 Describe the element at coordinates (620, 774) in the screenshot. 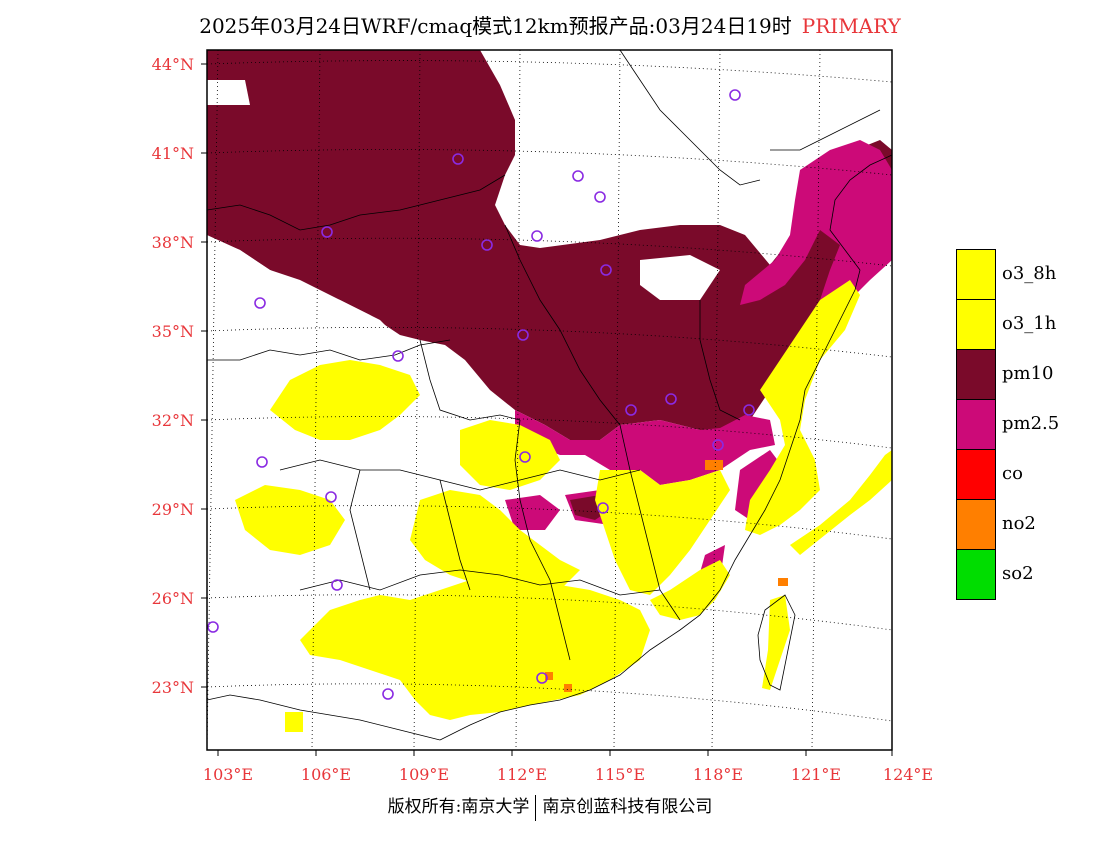

I see `lon-label-115: 115°E` at that location.